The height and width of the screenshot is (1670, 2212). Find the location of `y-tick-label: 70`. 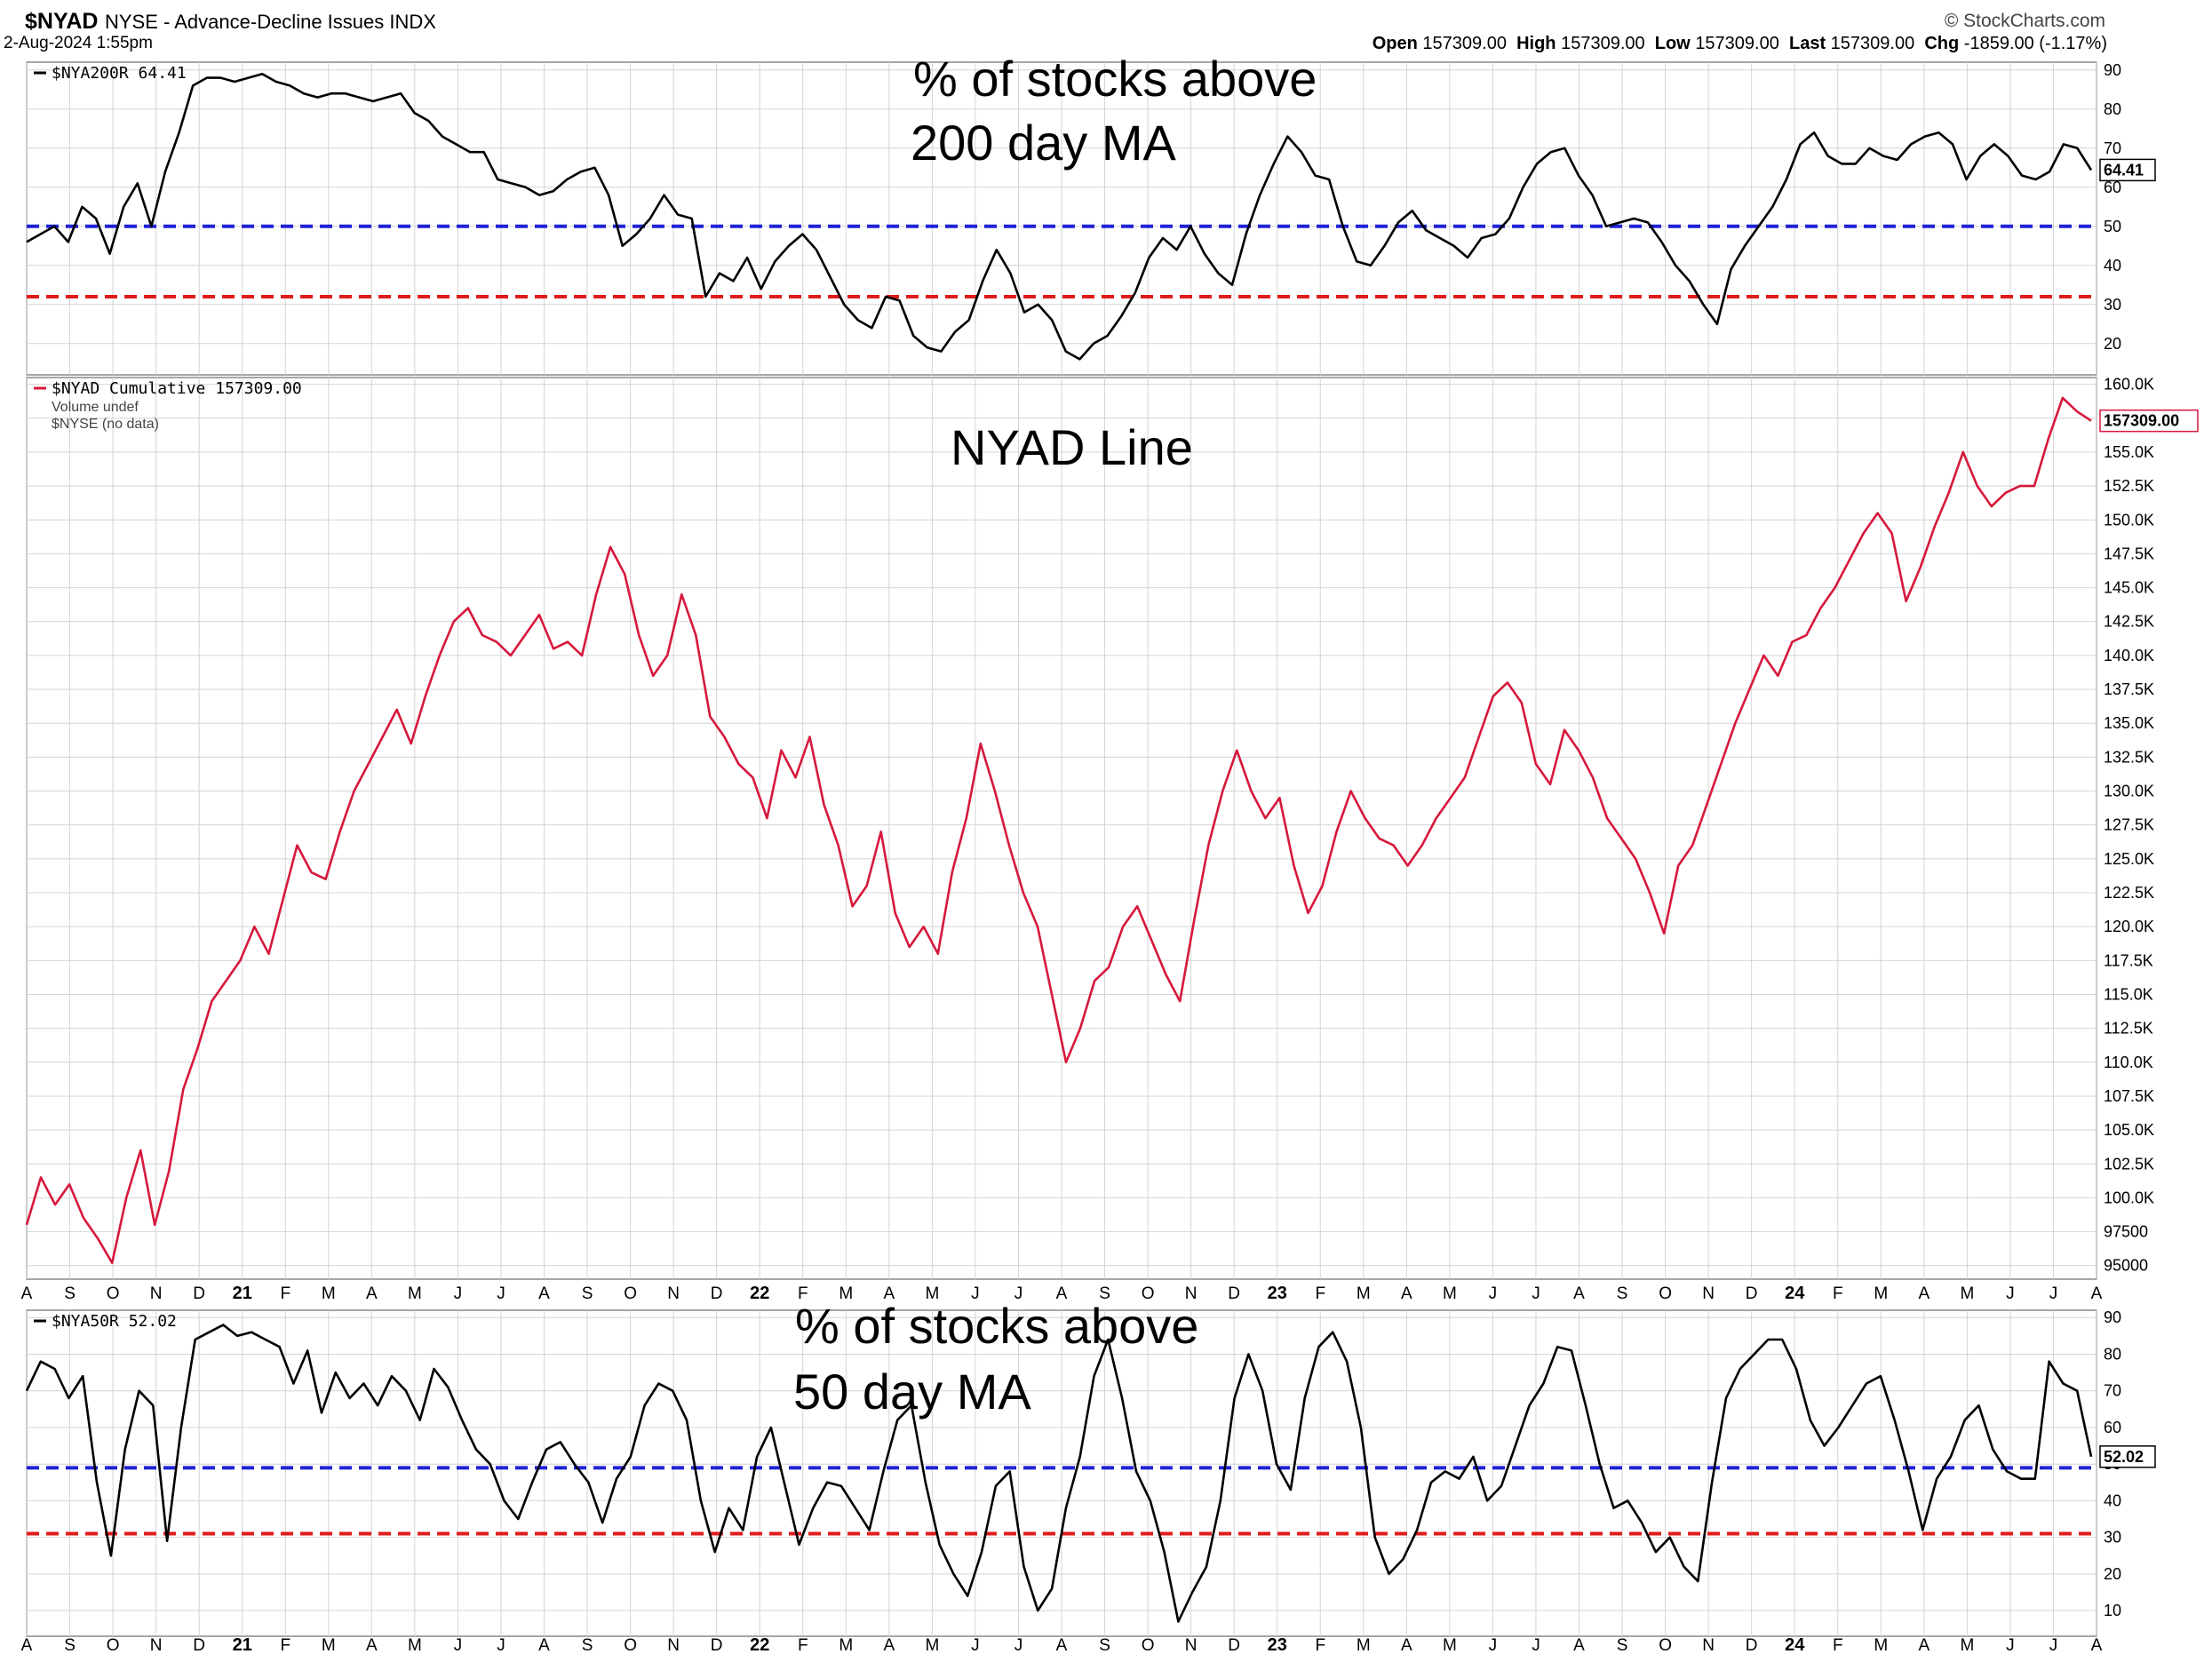

y-tick-label: 70 is located at coordinates (2112, 1391).